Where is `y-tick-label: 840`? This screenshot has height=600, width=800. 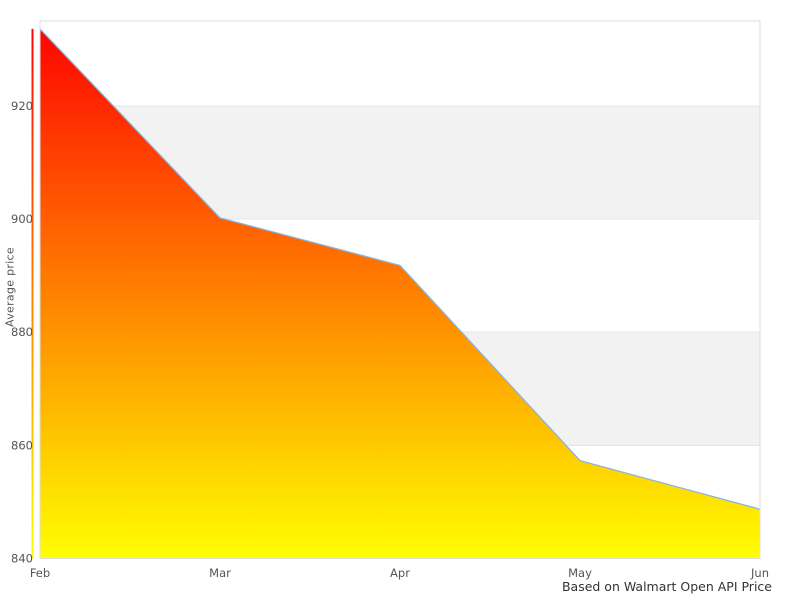 y-tick-label: 840 is located at coordinates (22, 559).